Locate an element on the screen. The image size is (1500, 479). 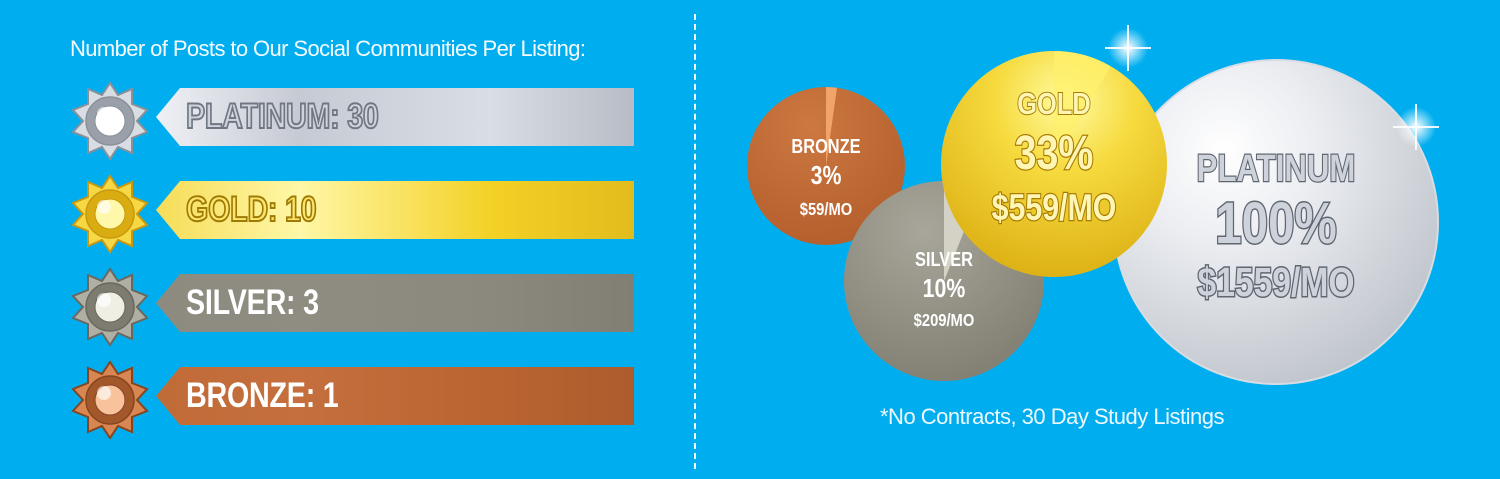
platinum-ribbon is located at coordinates (395, 117).